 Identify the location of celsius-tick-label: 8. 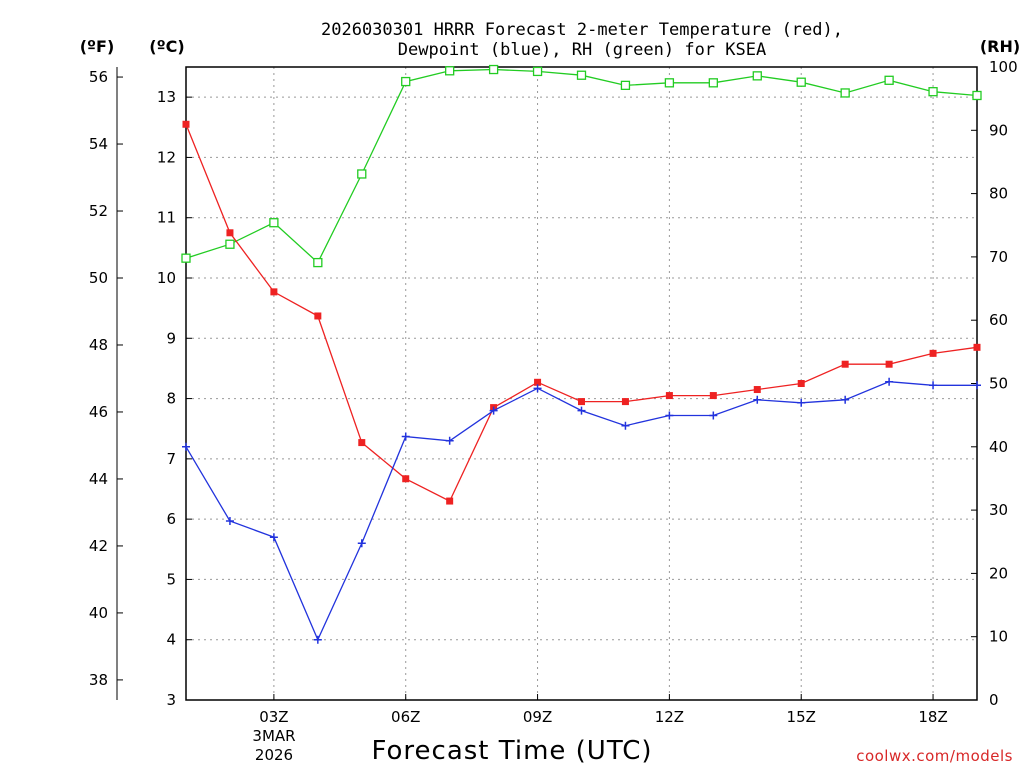
(171, 399).